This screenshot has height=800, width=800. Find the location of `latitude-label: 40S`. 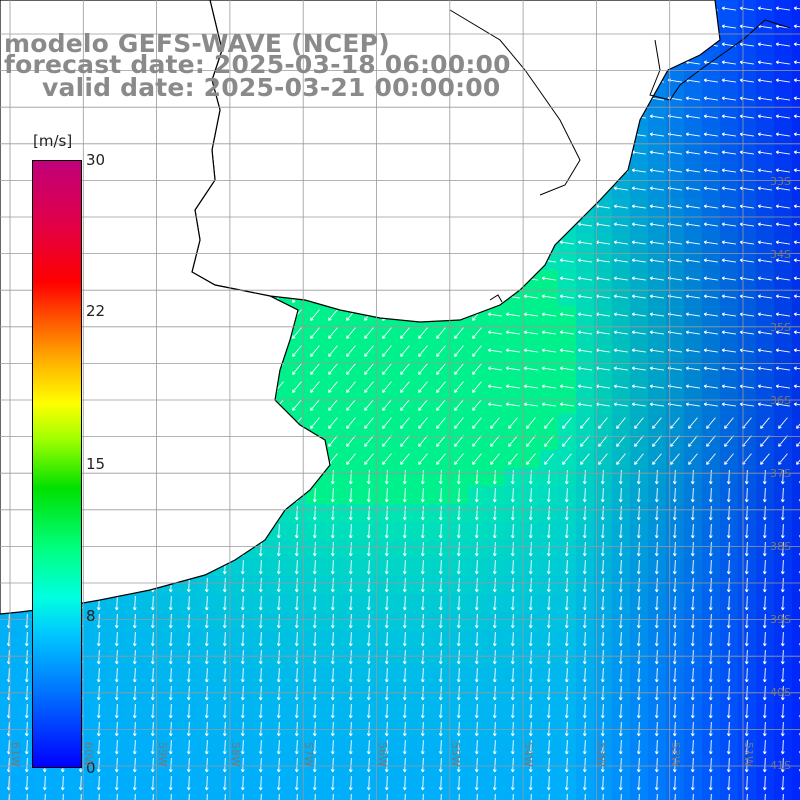

latitude-label: 40S is located at coordinates (780, 692).